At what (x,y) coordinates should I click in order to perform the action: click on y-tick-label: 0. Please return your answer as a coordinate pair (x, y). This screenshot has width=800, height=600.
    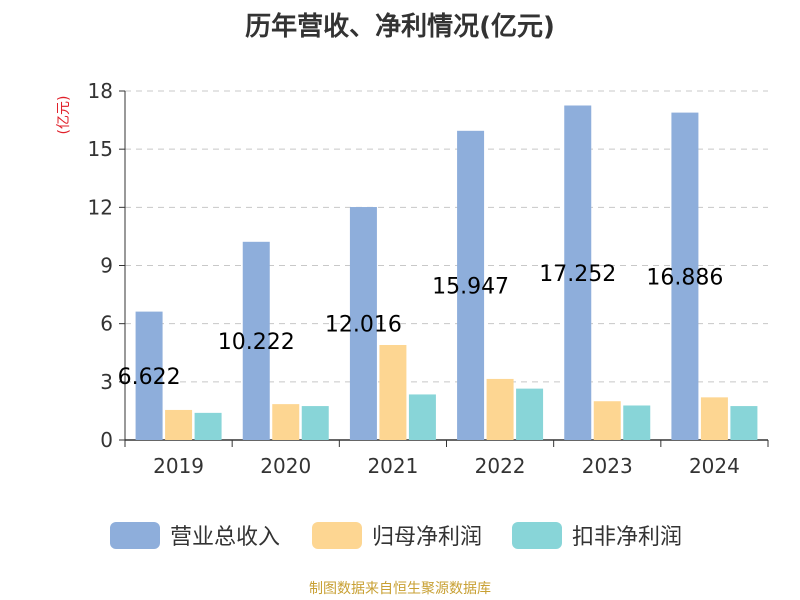
    Looking at the image, I should click on (106, 440).